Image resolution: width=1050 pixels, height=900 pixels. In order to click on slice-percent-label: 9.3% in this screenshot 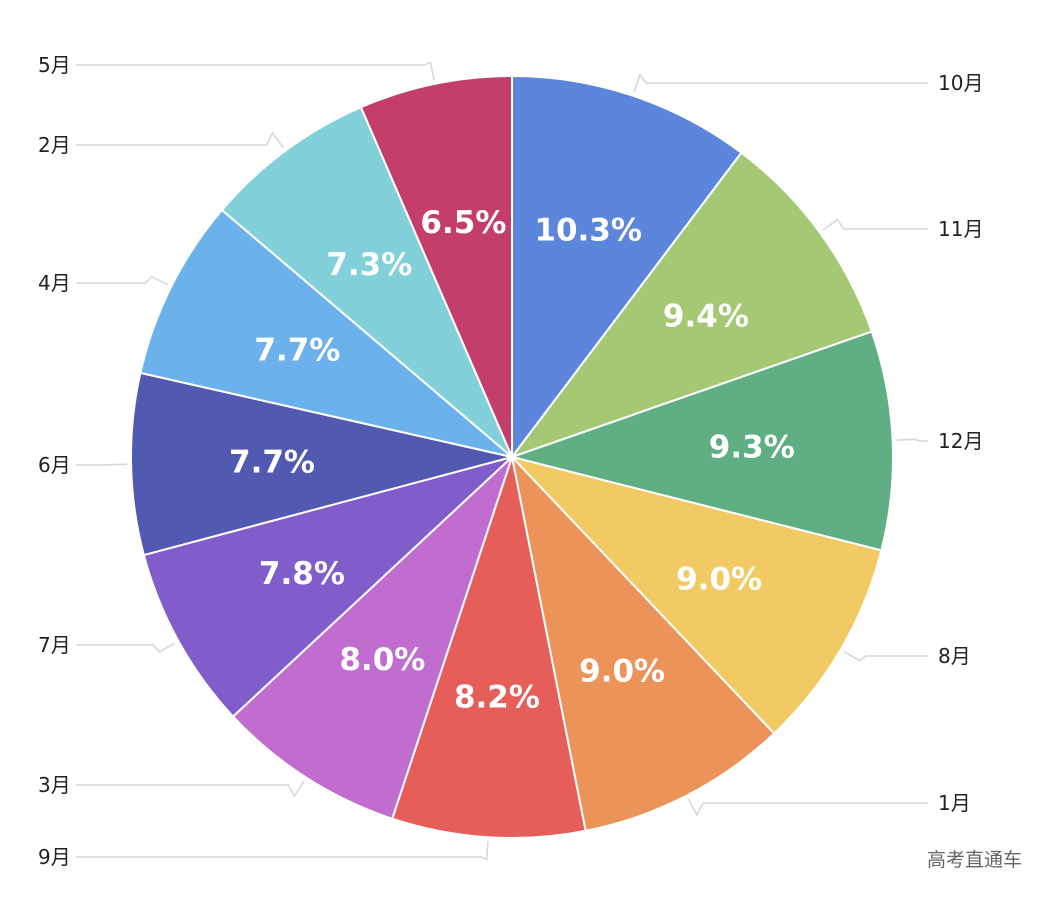, I will do `click(752, 447)`.